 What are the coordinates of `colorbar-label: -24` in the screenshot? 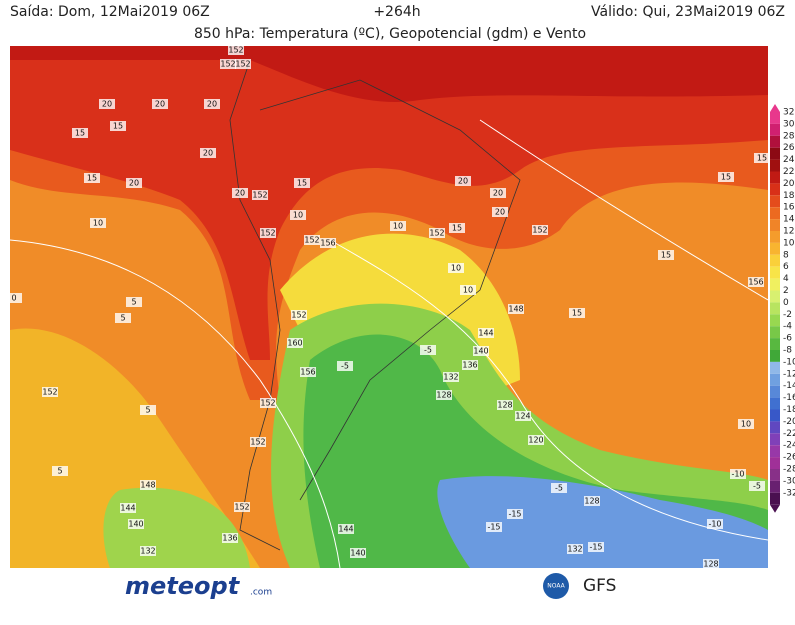 It's located at (789, 446).